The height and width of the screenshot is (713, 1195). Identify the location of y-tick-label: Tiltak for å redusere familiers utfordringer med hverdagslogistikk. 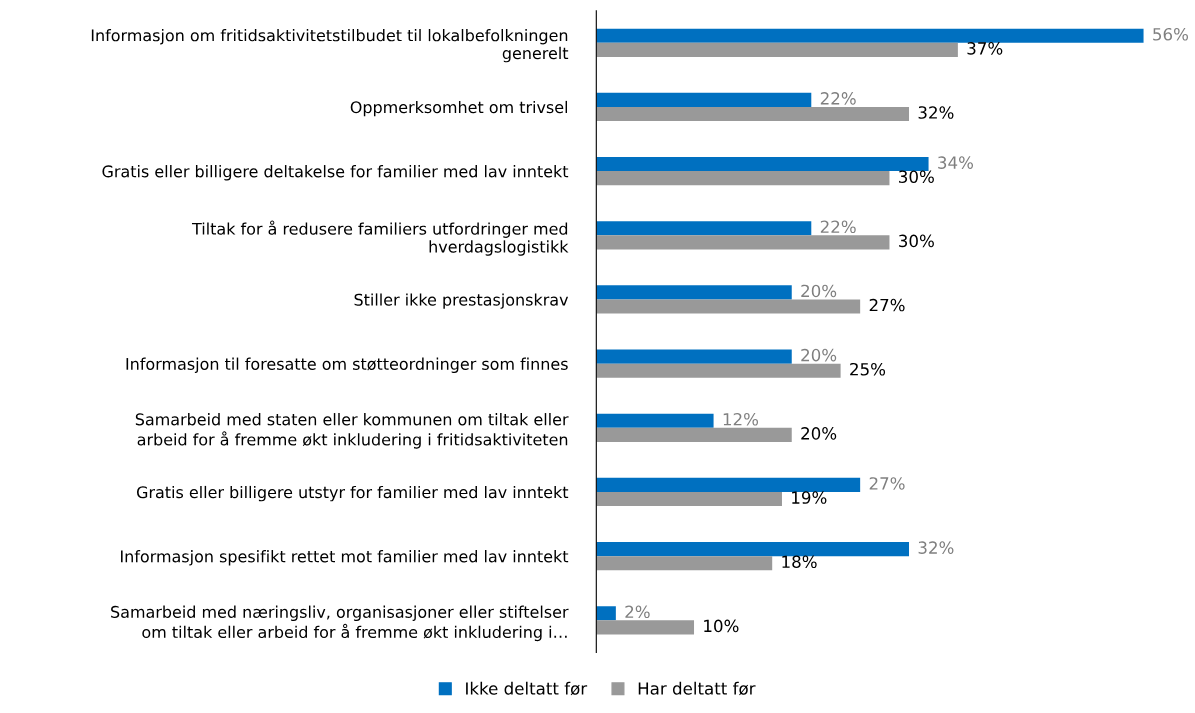
(380, 238).